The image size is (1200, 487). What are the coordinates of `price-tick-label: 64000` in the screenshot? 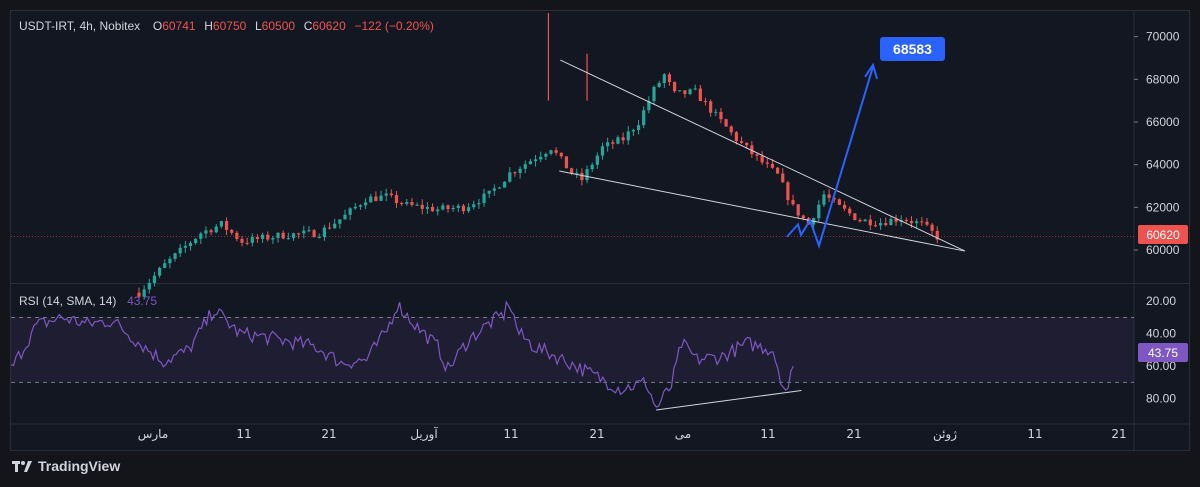 It's located at (1163, 165).